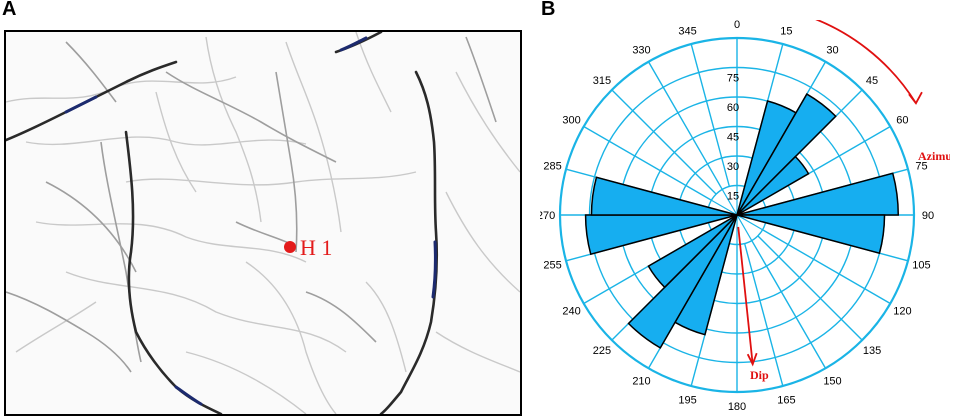 Image resolution: width=969 pixels, height=420 pixels. What do you see at coordinates (934, 156) in the screenshot?
I see `azimuth-label: Azimuth` at bounding box center [934, 156].